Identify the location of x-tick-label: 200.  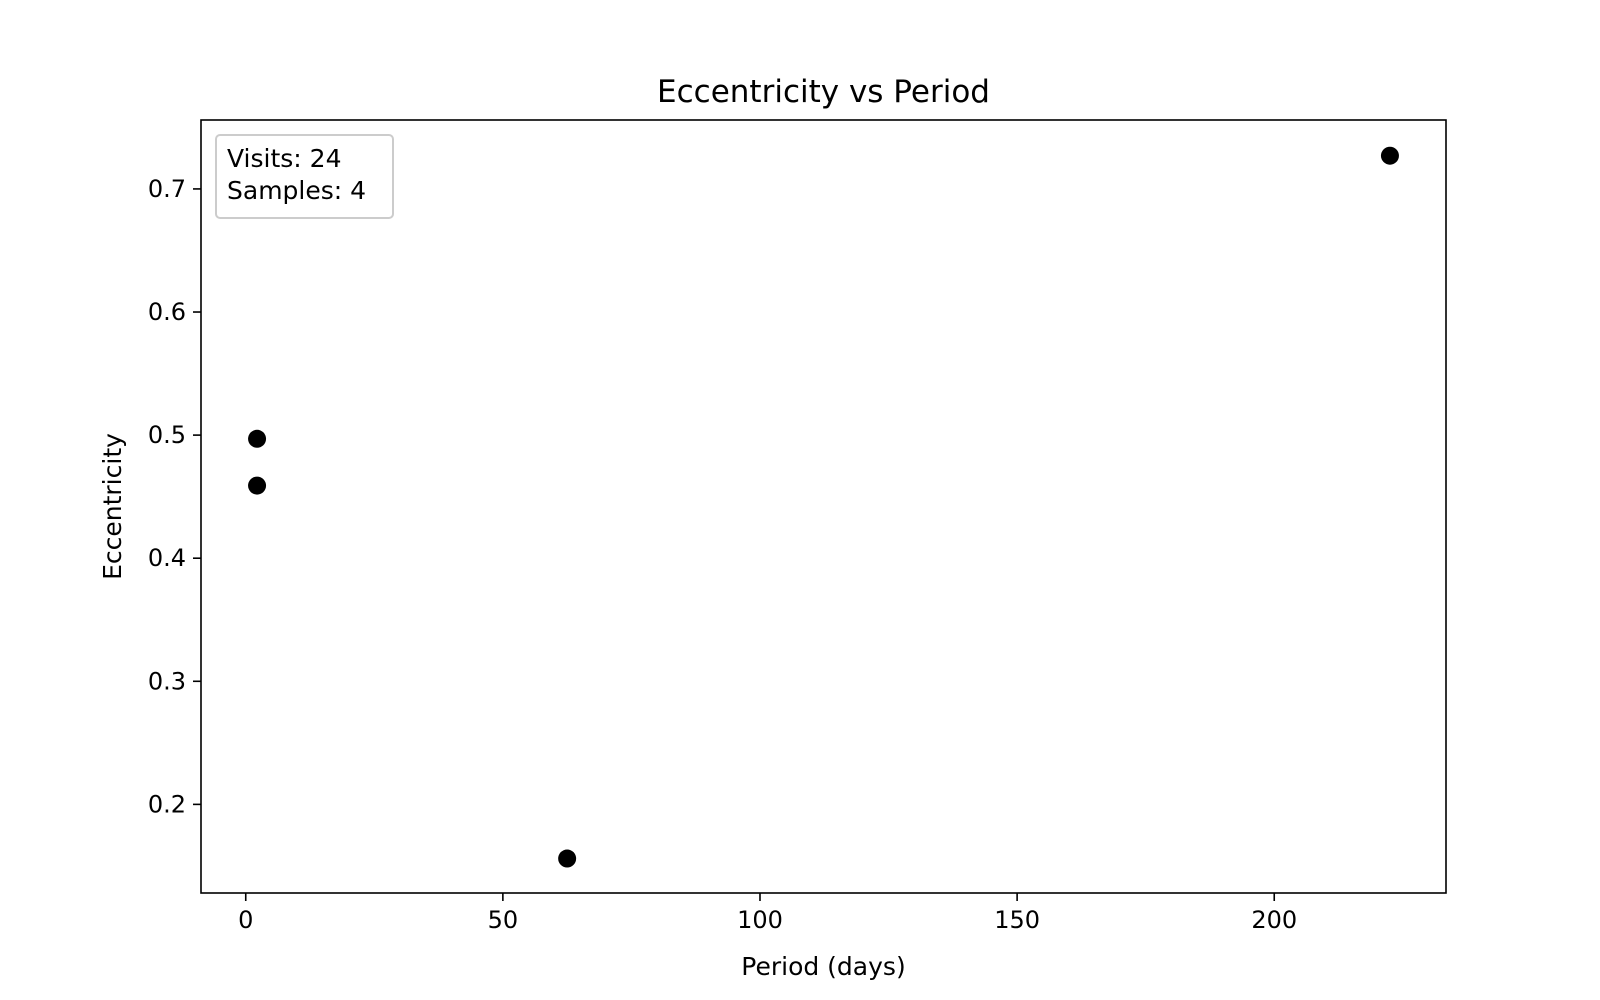
(1274, 920).